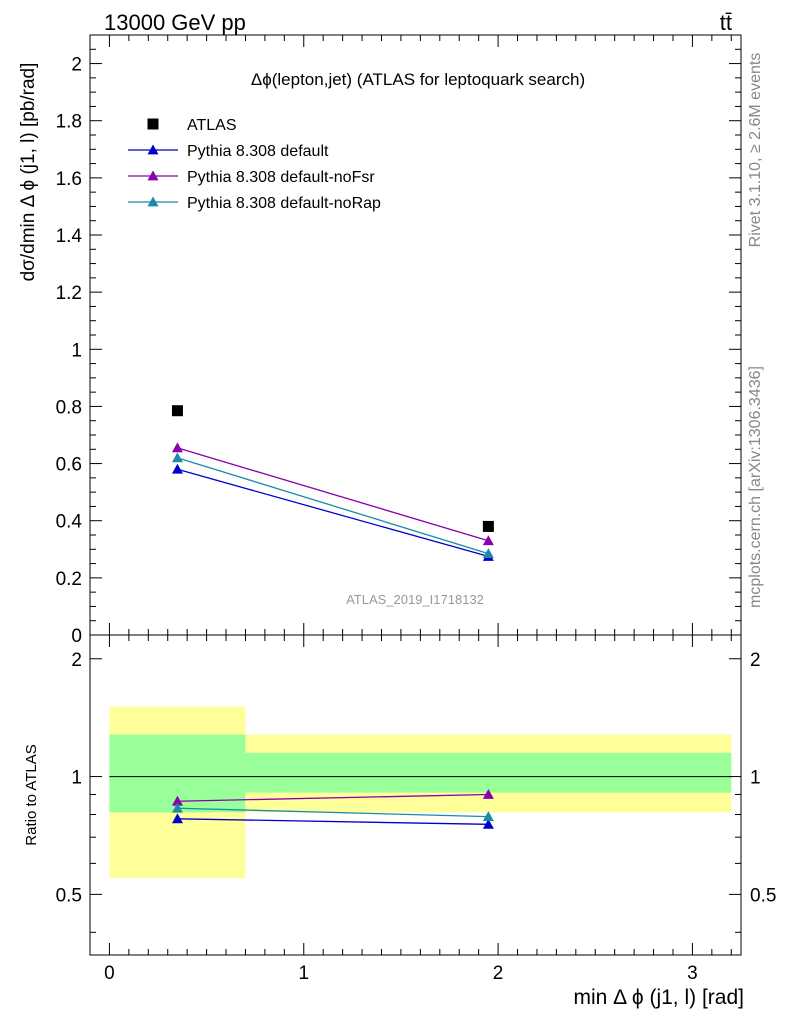 Image resolution: width=786 pixels, height=1024 pixels. Describe the element at coordinates (69, 293) in the screenshot. I see `y-tick-label: 1.2` at that location.